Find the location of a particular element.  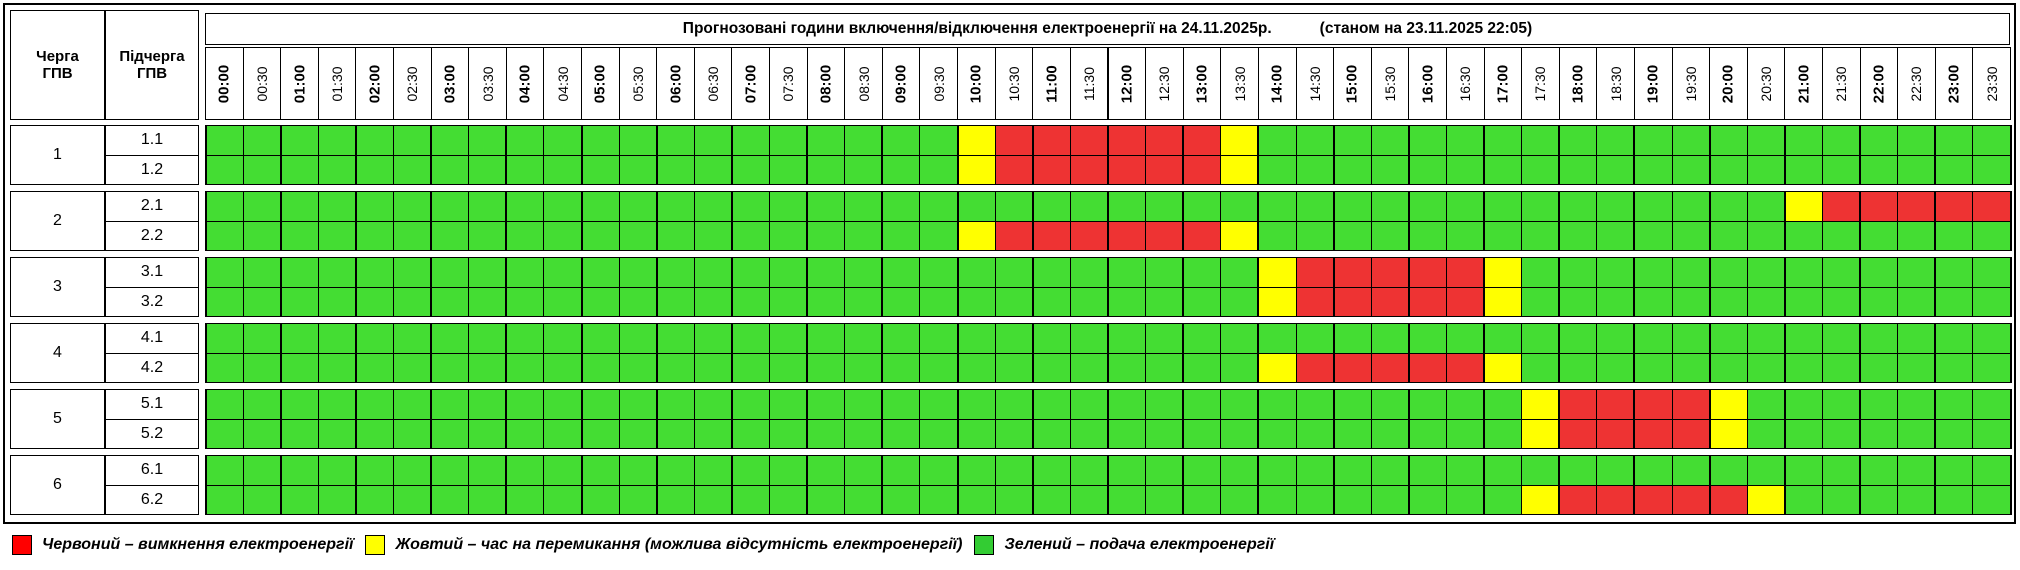

time-slot-label: 05:30 is located at coordinates (638, 83).